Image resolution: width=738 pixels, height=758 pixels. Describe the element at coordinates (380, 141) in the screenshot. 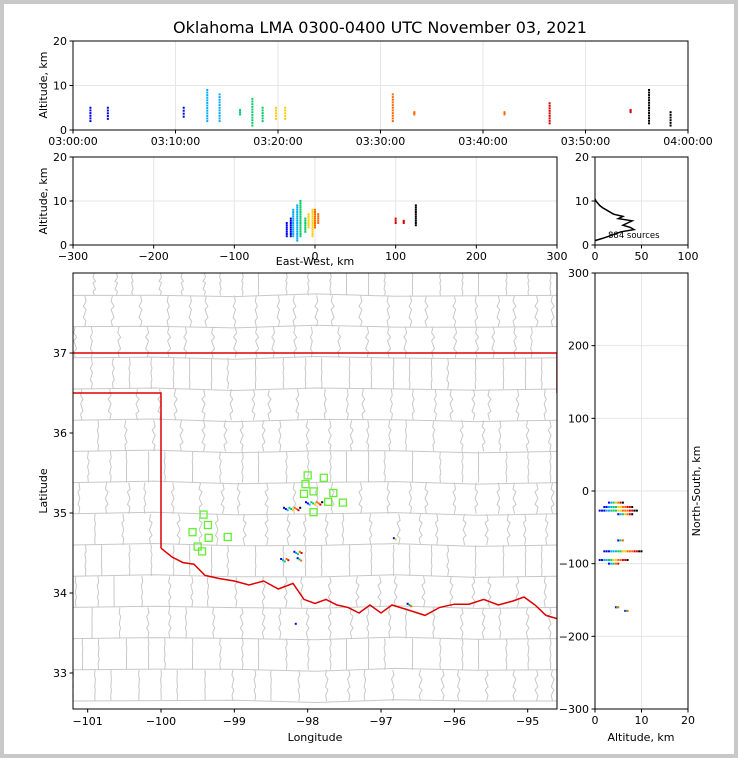

I see `time-axis-tick-label: 03:30:00` at that location.